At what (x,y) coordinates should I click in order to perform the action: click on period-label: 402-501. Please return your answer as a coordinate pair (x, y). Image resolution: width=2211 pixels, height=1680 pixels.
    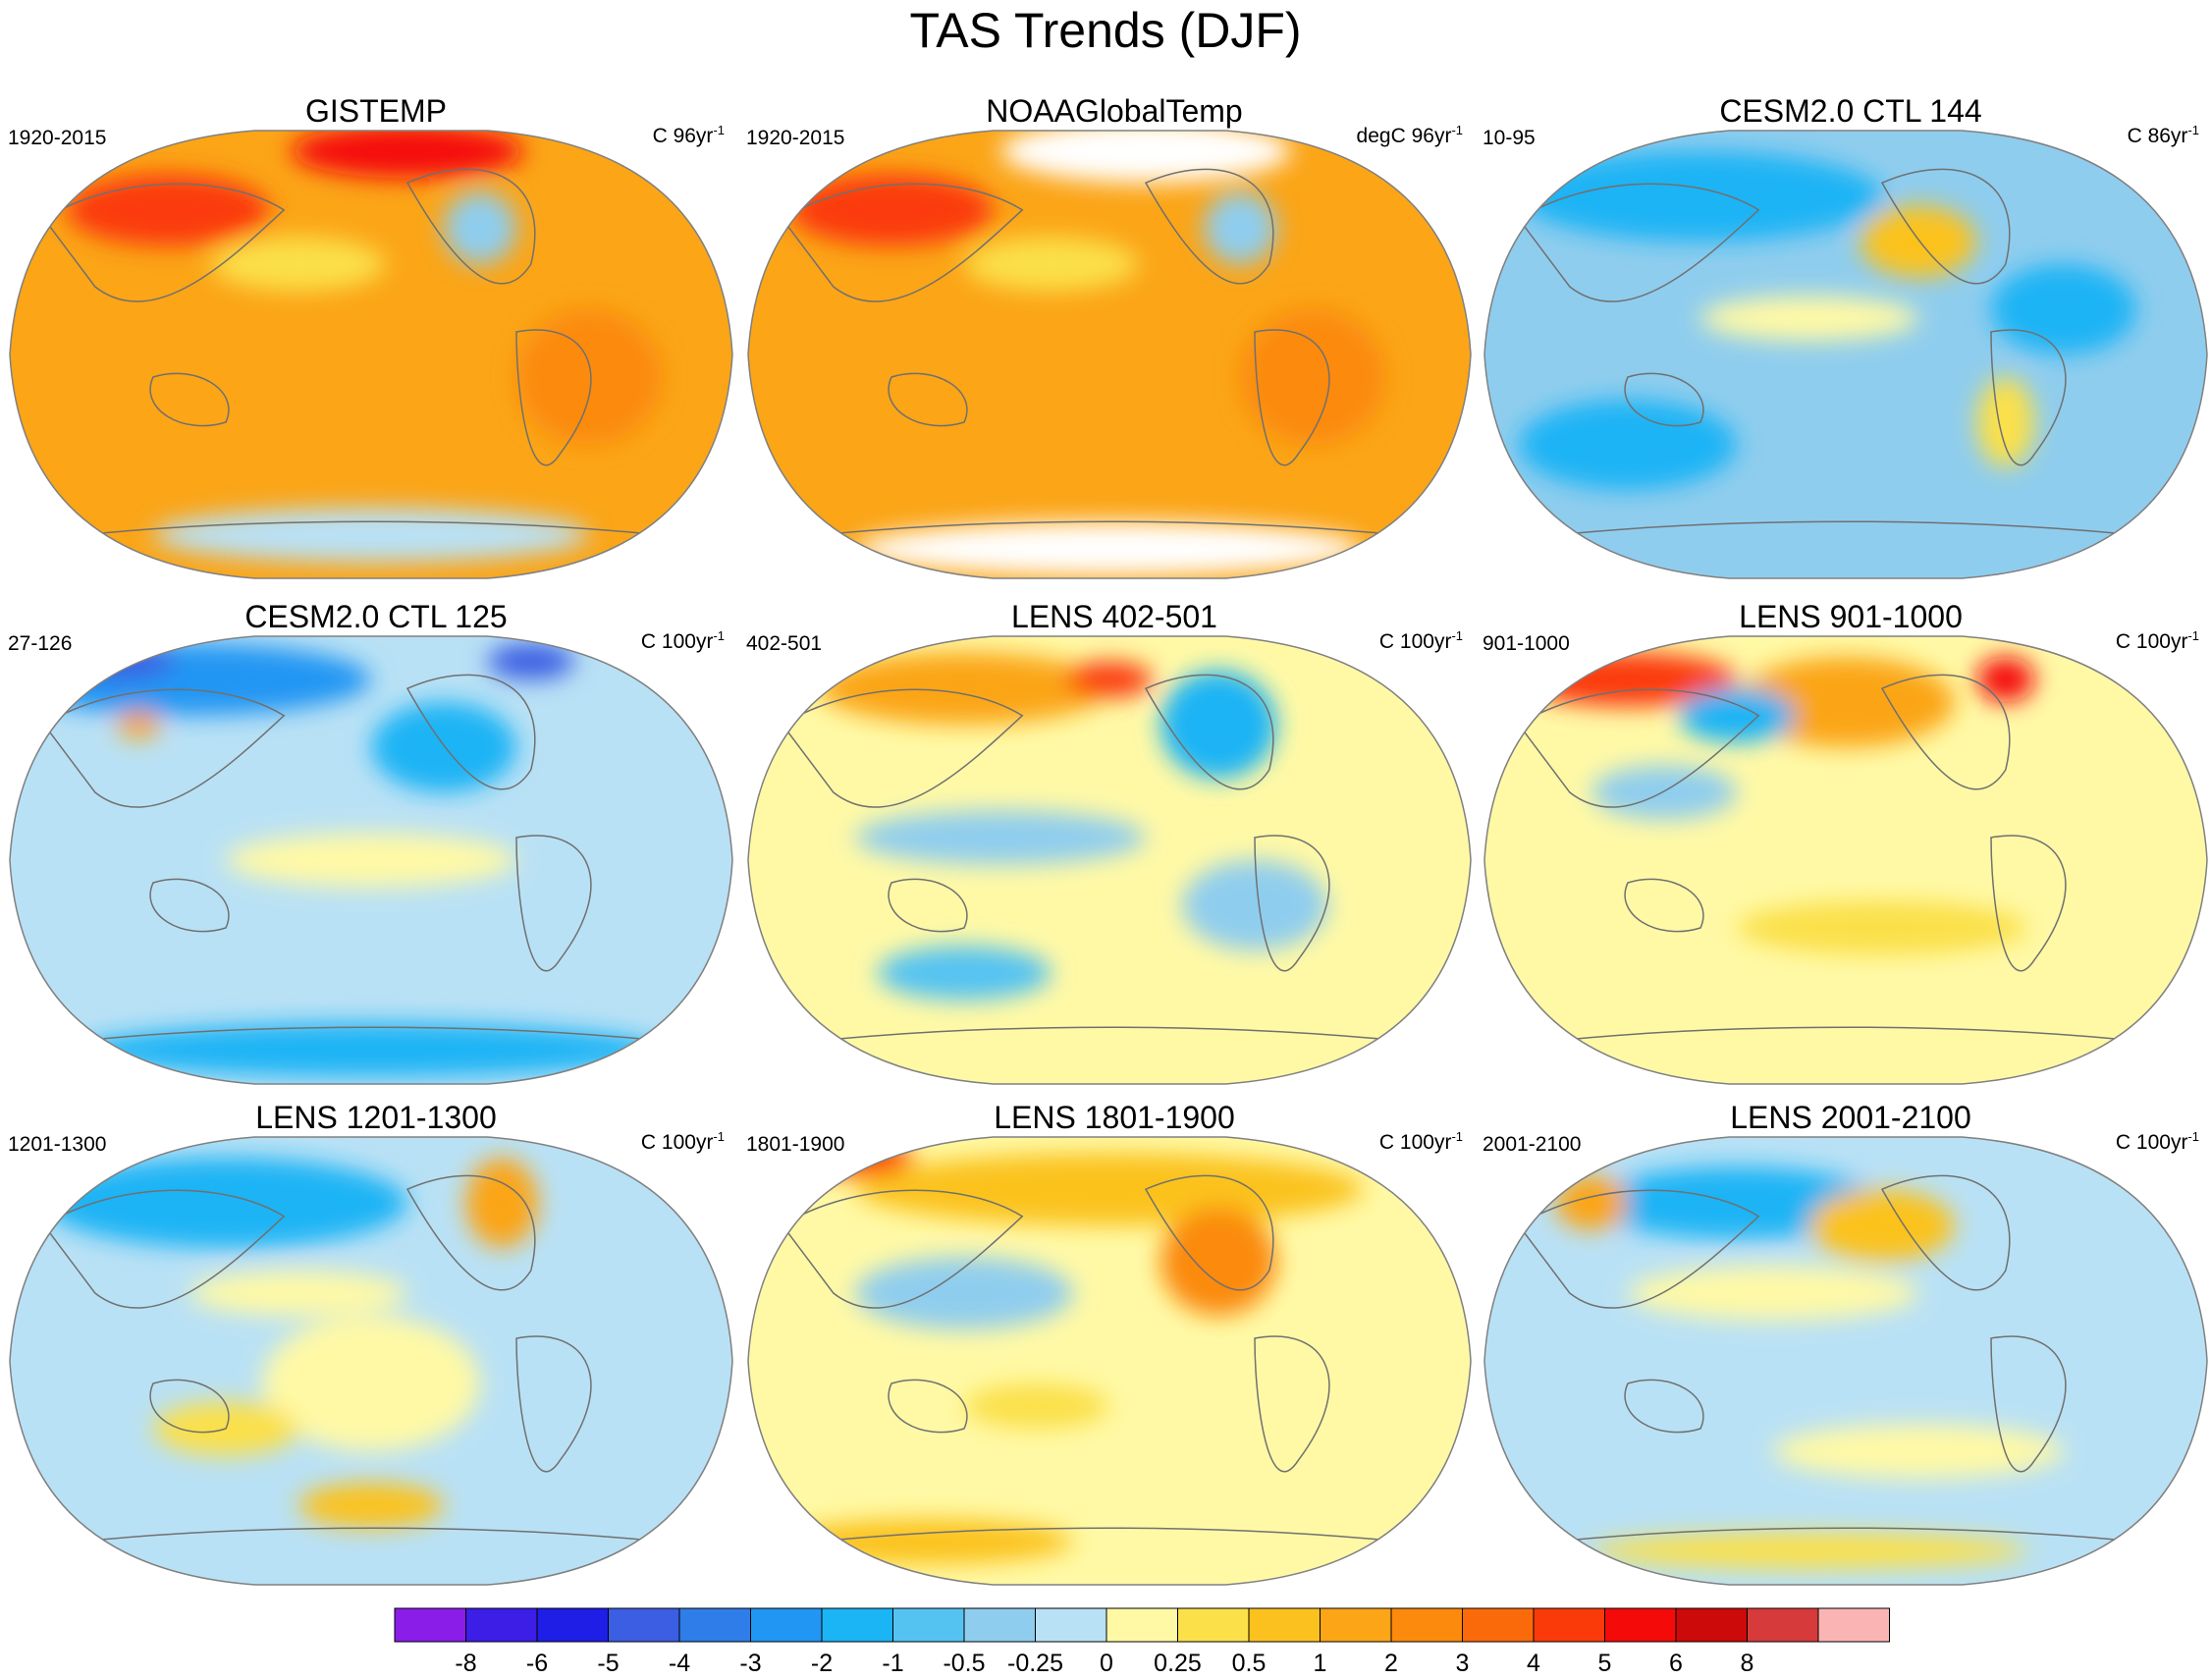
    Looking at the image, I should click on (784, 643).